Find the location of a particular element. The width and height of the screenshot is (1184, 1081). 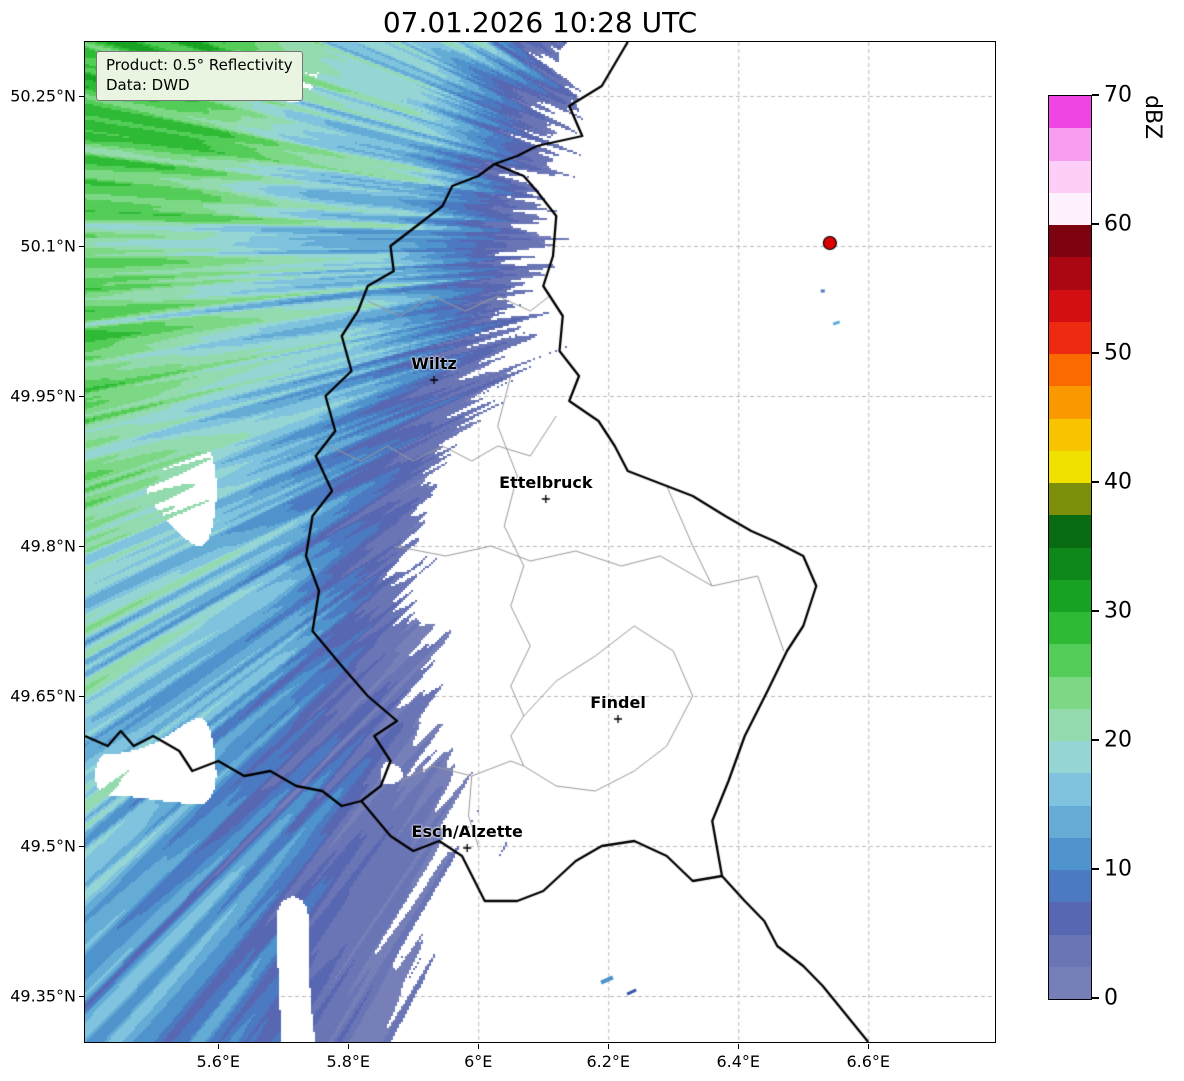

y-tick-label: 49.65°N is located at coordinates (43, 696).